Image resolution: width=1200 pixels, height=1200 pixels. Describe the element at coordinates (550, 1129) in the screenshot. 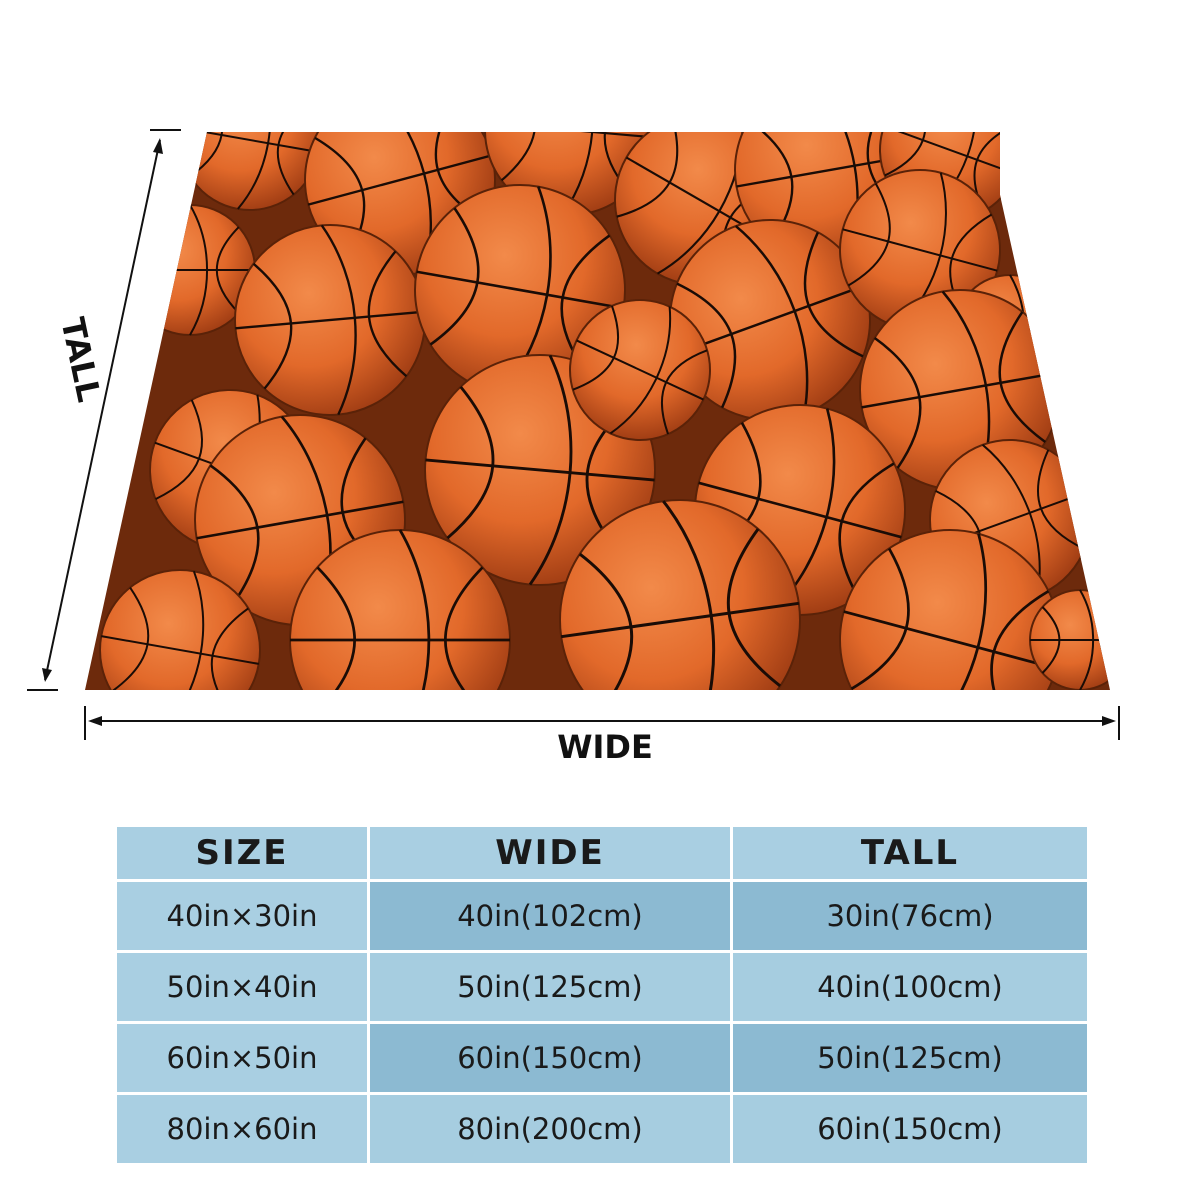

I see `wide-cell: 80in(200cm)` at that location.